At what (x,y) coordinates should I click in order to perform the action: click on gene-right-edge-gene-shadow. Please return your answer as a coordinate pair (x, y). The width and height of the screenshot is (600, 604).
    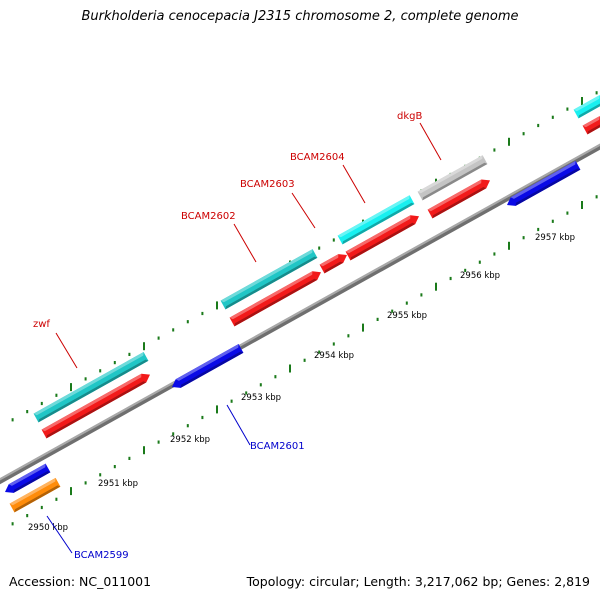
    Looking at the image, I should click on (593, 129).